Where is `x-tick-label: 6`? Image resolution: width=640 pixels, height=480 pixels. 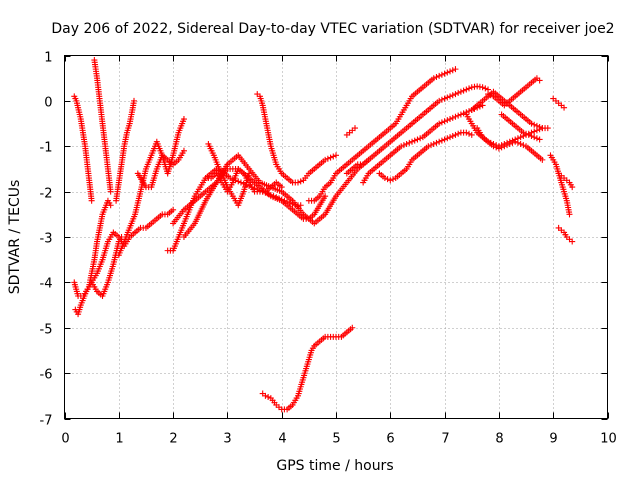
x-tick-label: 6 is located at coordinates (390, 439).